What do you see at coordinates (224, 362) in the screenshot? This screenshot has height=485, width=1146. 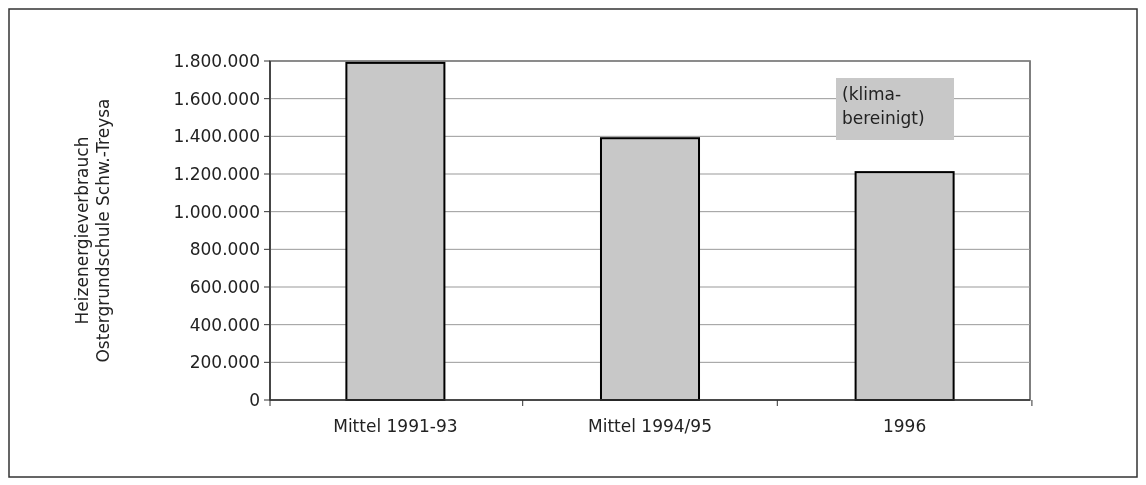 I see `y-tick-label: 200.000` at bounding box center [224, 362].